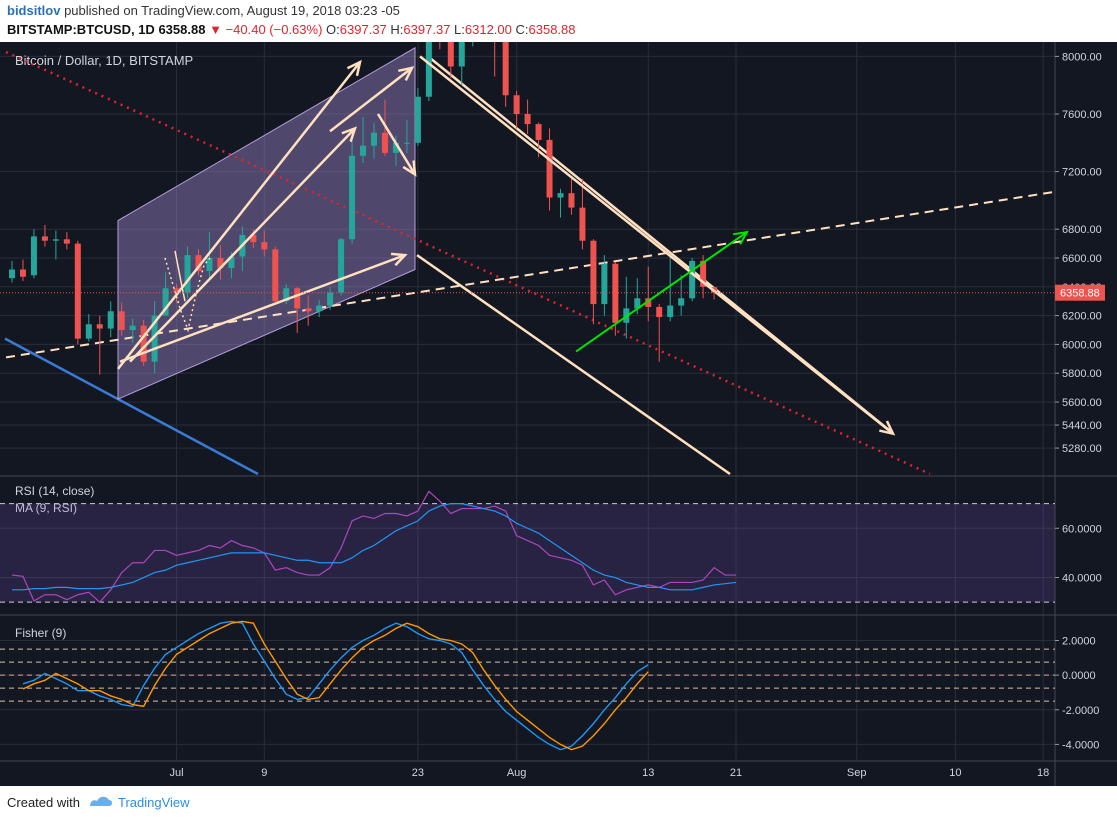 This screenshot has height=820, width=1117. Describe the element at coordinates (333, 29) in the screenshot. I see `open-label: O:` at that location.